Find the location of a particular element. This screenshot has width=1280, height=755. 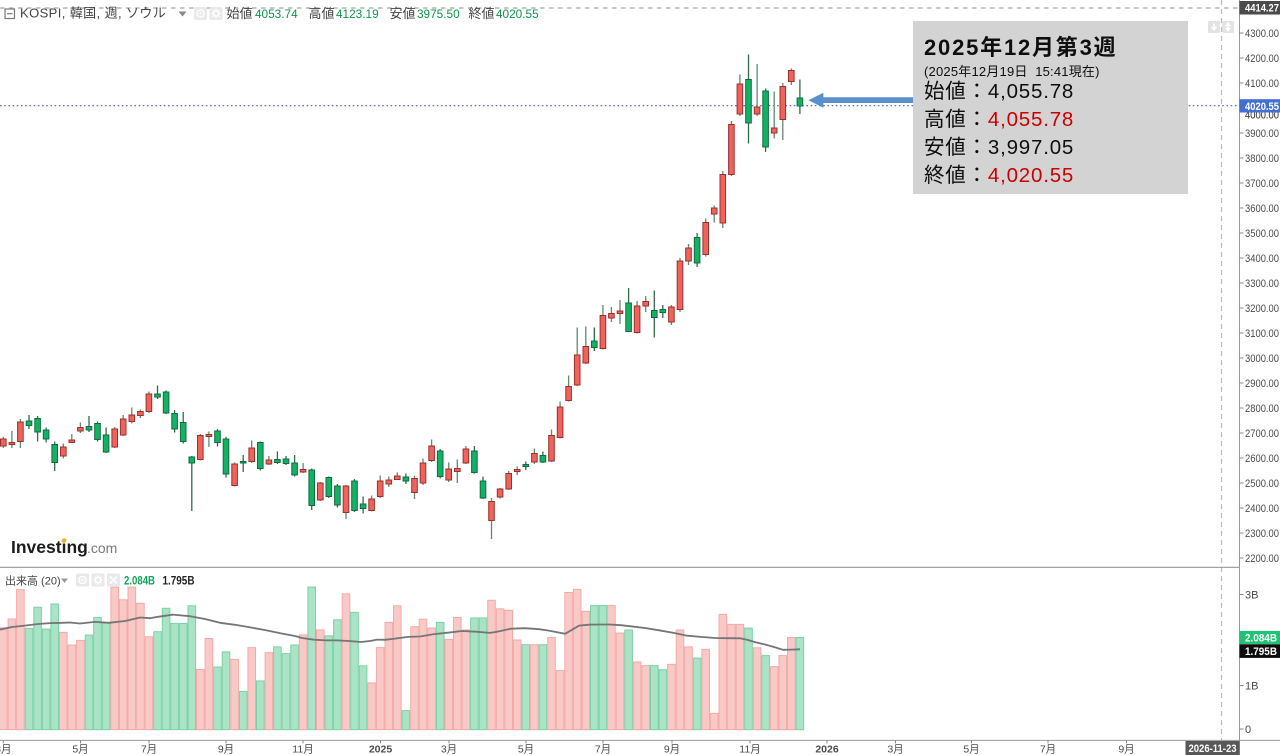

svg-text: 1B is located at coordinates (1251, 686).